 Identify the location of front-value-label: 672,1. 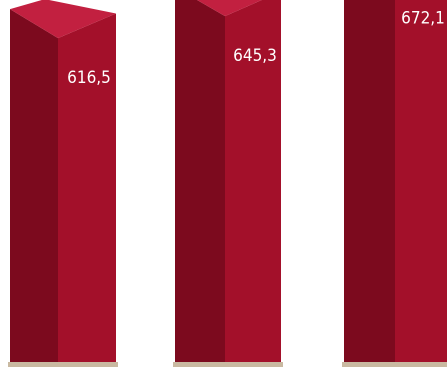
(423, 19).